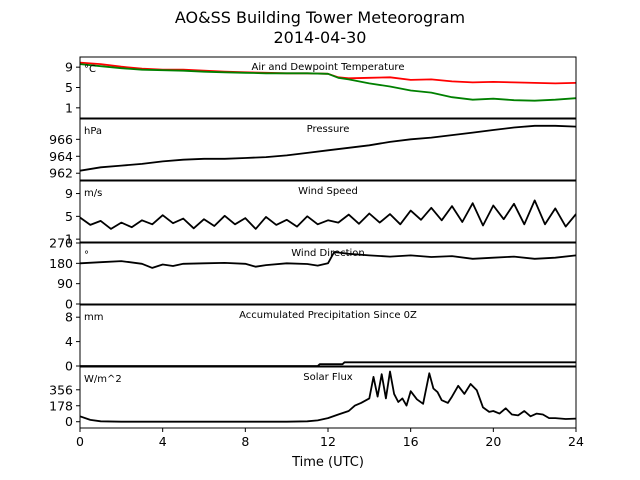  I want to click on wind_direction-ytick-label: 90, so click(65, 283).